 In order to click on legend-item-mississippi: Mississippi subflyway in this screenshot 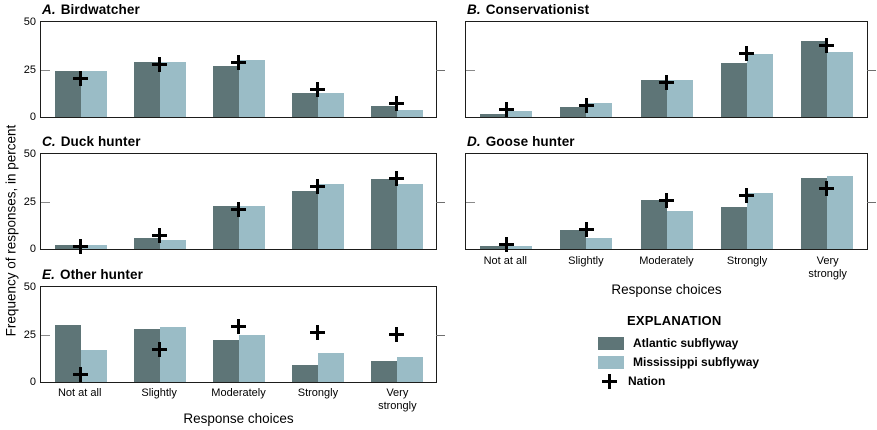, I will do `click(703, 362)`.